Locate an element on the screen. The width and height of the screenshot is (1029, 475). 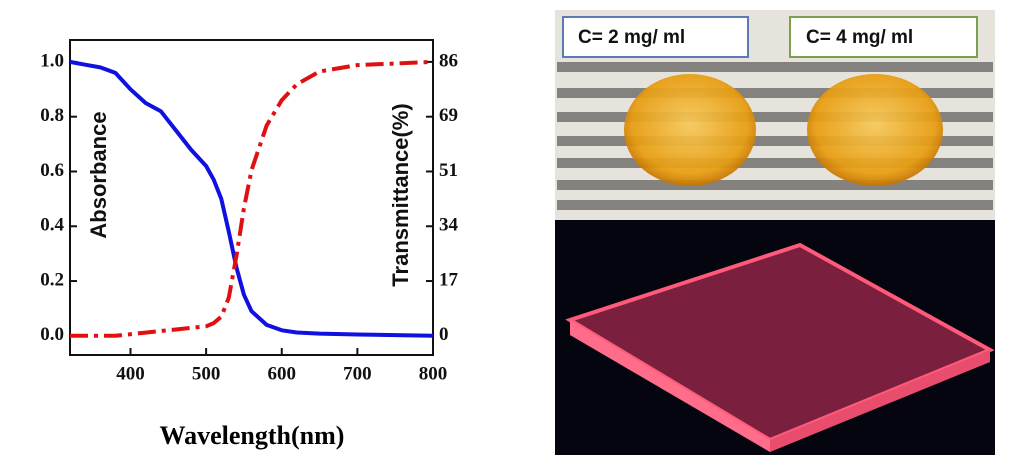
y-tick-label: 1.0 is located at coordinates (52, 60).